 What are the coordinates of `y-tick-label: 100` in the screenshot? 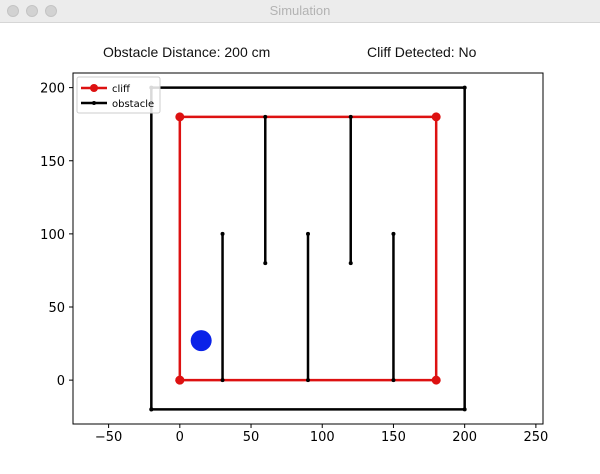 It's located at (52, 235).